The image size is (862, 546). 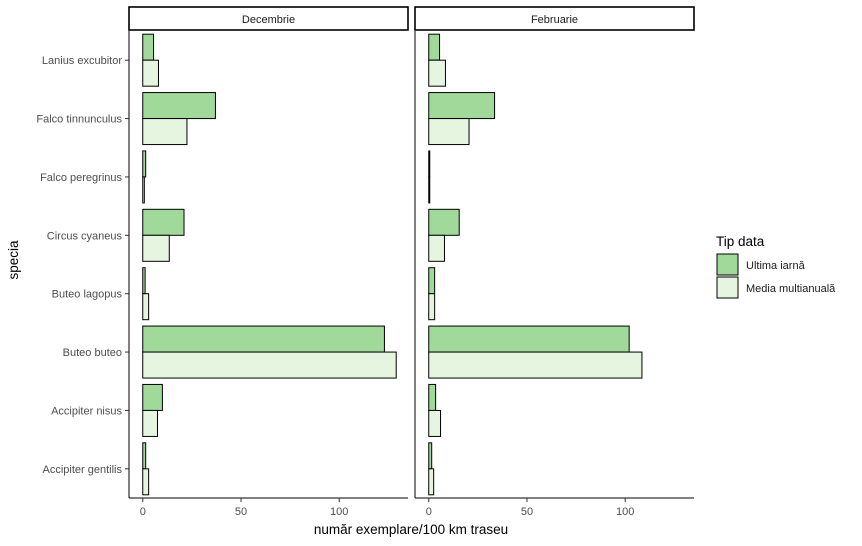 I want to click on legend: Tip data Ultima iarnă Media multianuală, so click(x=776, y=266).